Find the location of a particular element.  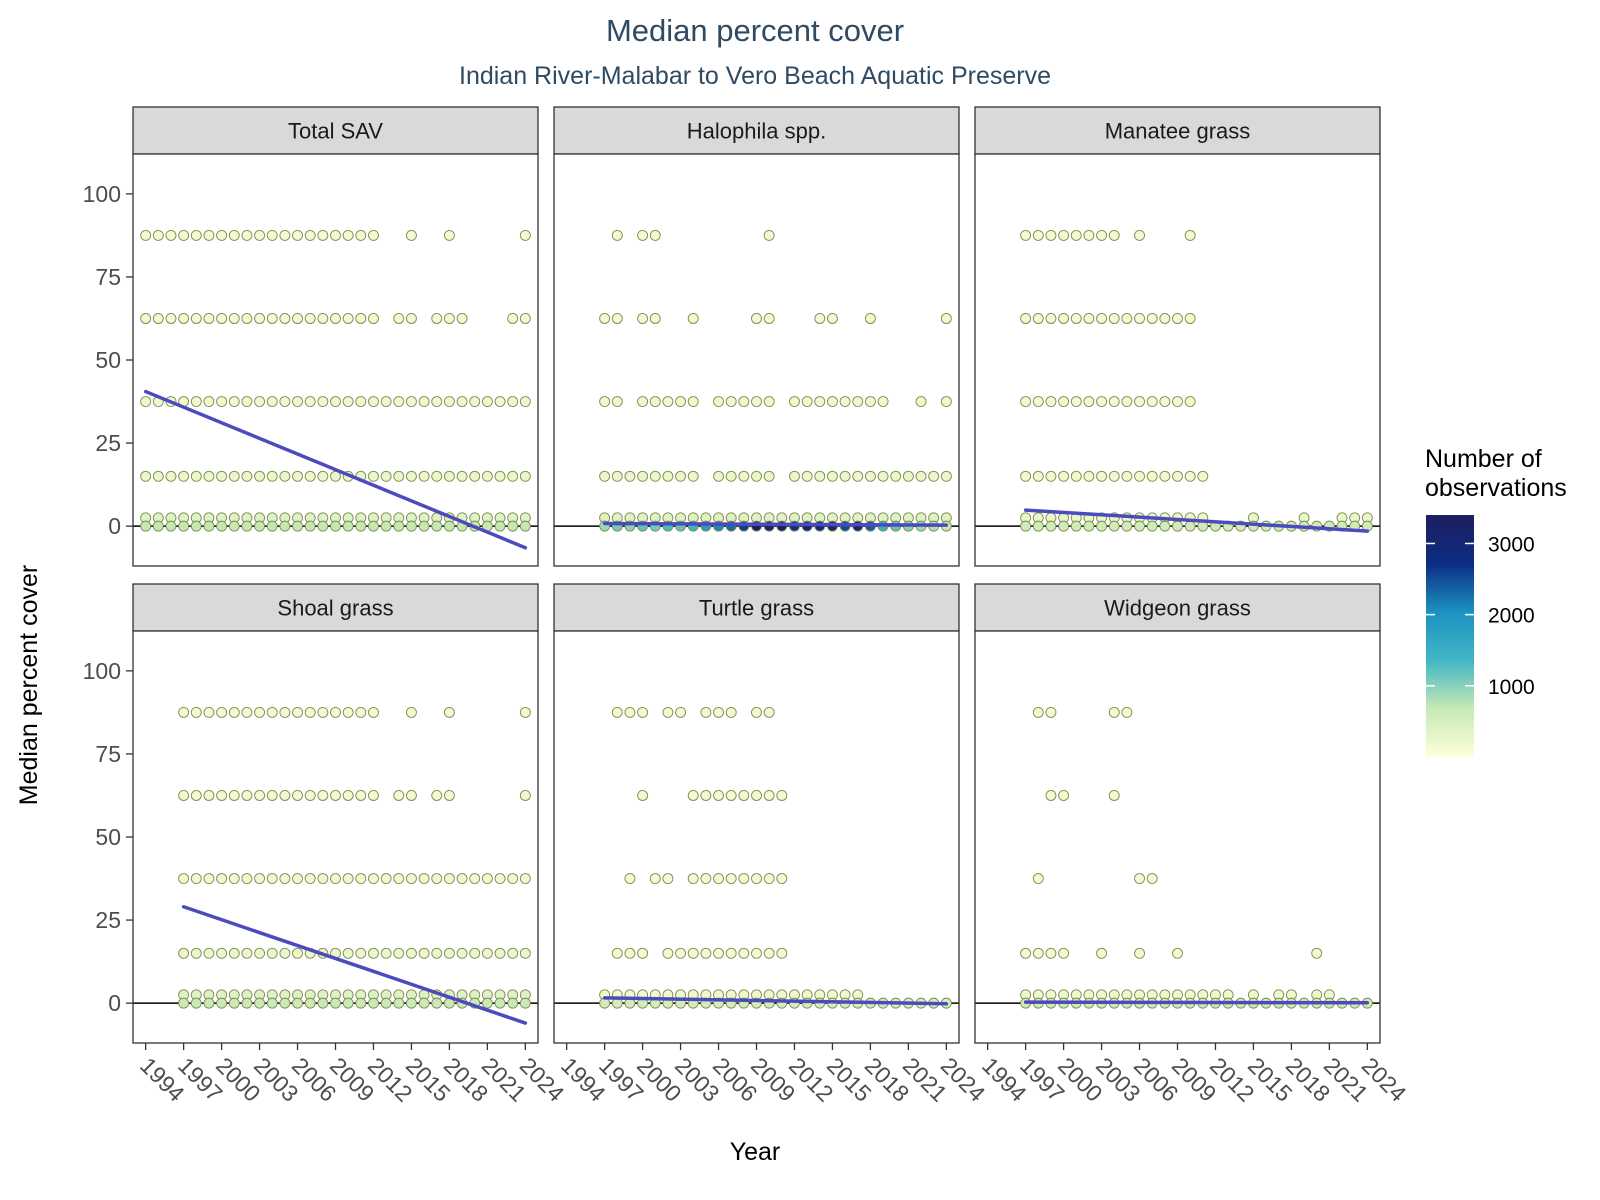

facet-strip-label: Halophila spp. is located at coordinates (756, 131).